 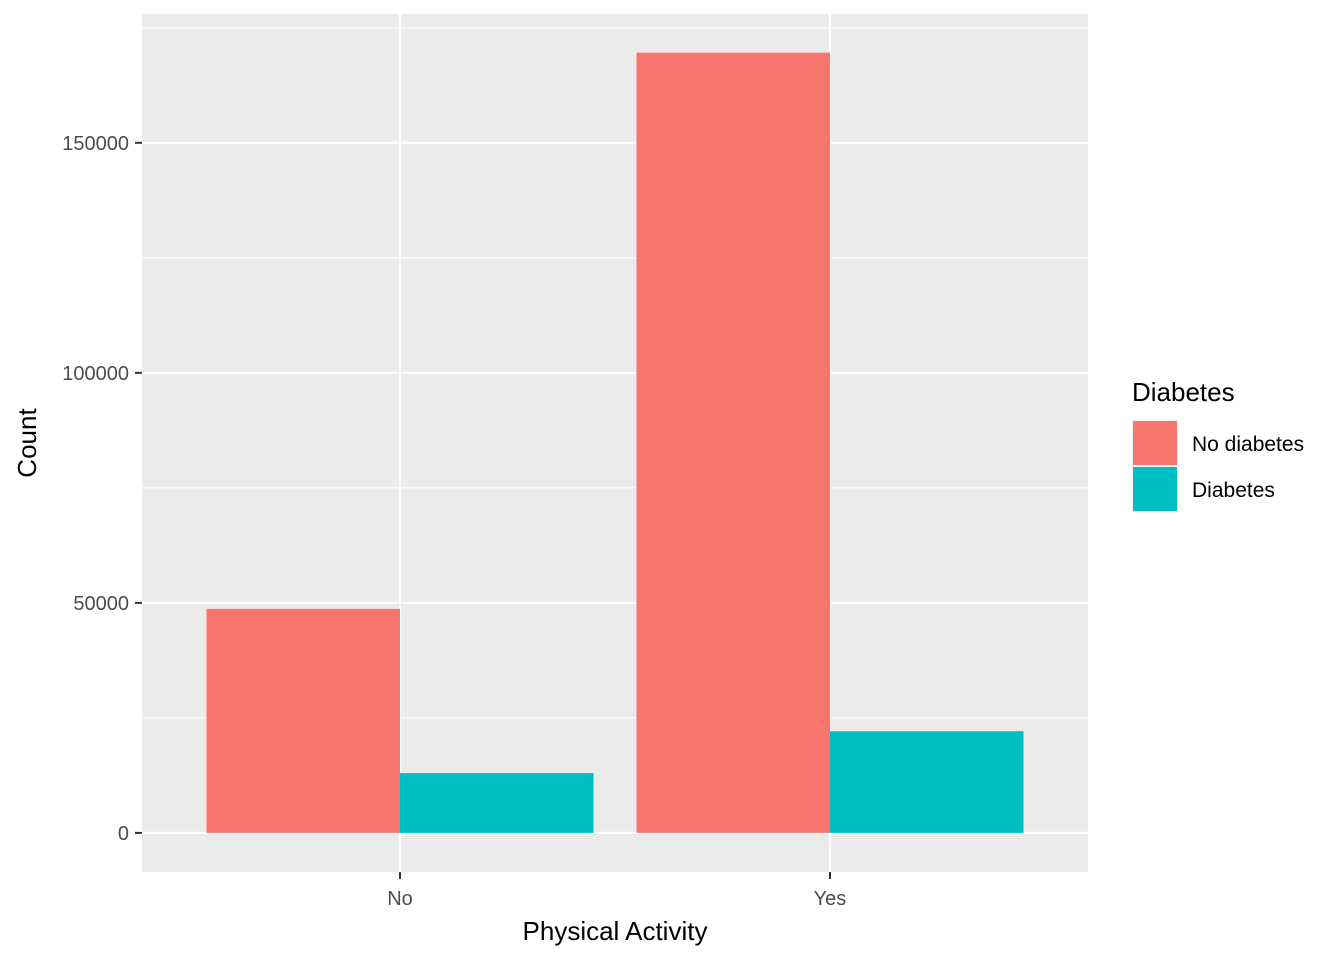 What do you see at coordinates (830, 899) in the screenshot?
I see `x-tick-label: Yes` at bounding box center [830, 899].